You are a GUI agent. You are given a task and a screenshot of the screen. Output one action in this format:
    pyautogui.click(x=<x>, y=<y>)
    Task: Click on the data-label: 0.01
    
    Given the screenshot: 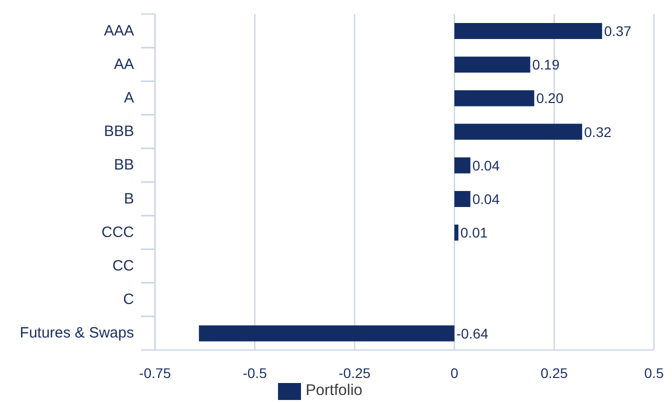 What is the action you would take?
    pyautogui.click(x=474, y=232)
    